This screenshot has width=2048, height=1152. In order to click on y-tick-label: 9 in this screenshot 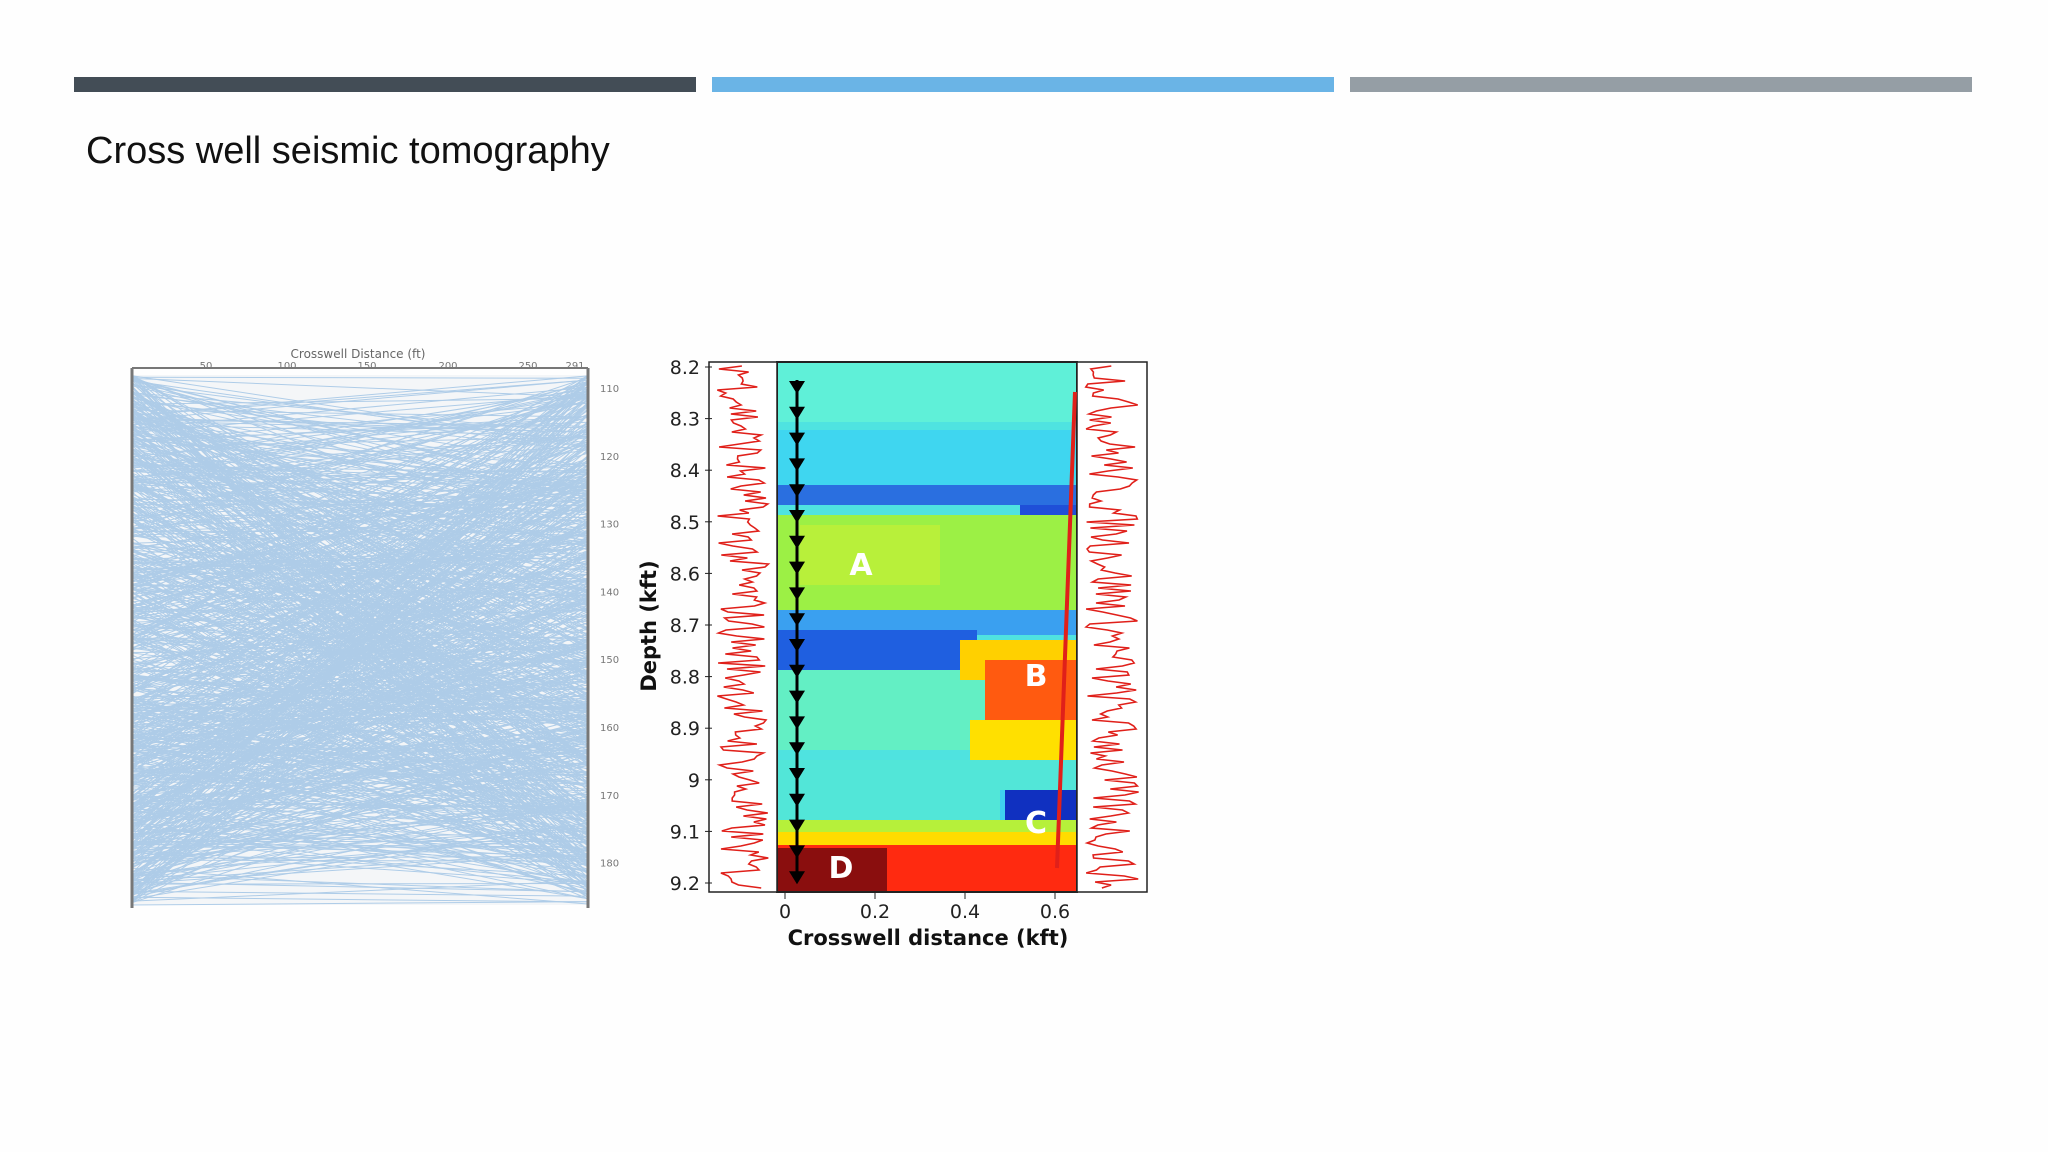, I will do `click(694, 781)`.